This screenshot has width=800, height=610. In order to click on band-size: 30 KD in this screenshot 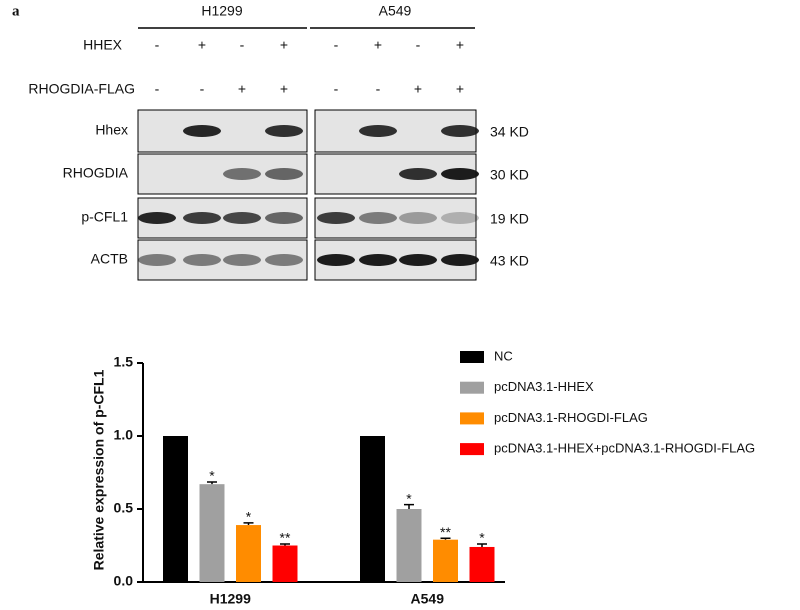, I will do `click(509, 175)`.